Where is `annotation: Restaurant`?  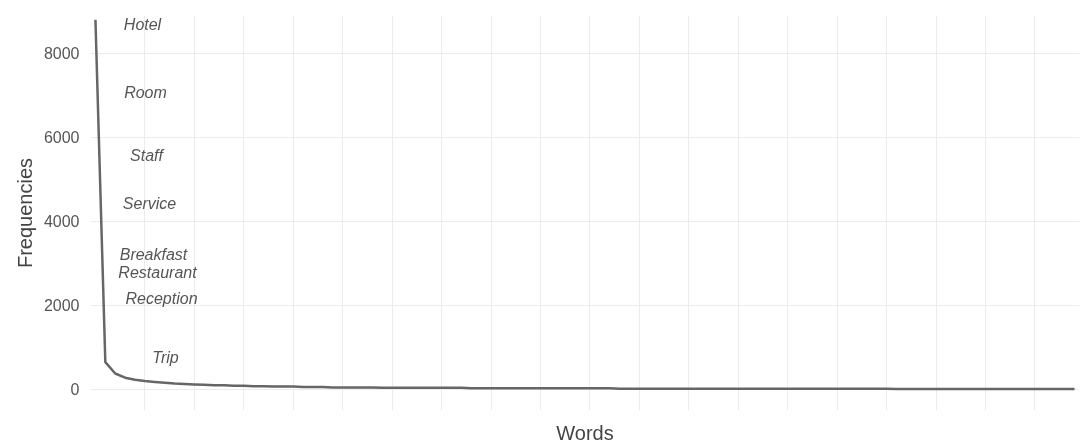
annotation: Restaurant is located at coordinates (158, 272).